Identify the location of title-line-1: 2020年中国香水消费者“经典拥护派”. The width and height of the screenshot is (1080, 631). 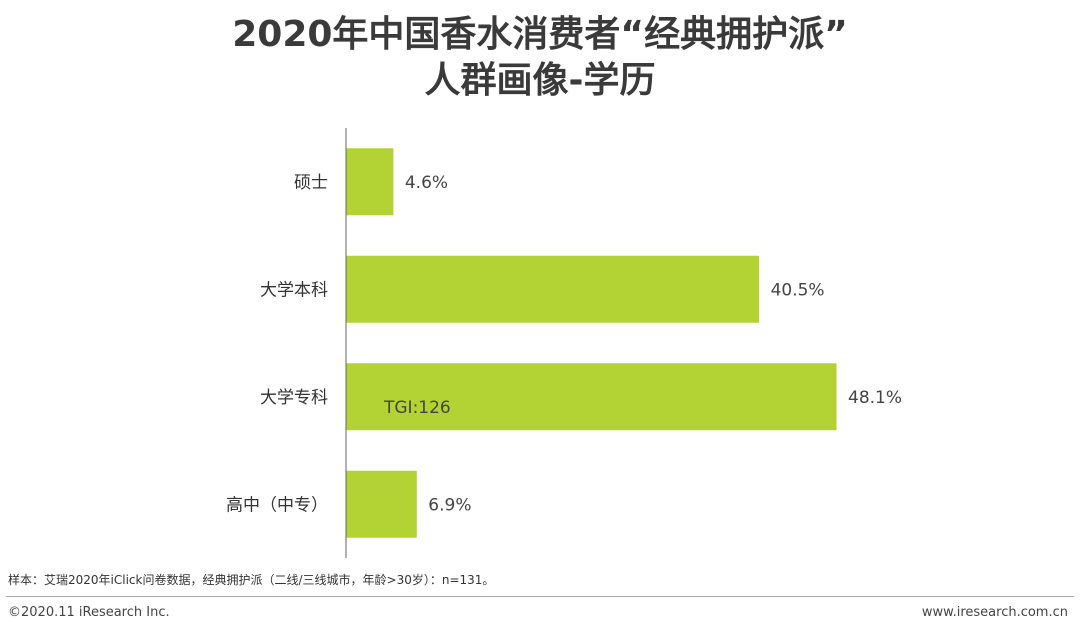
(540, 34).